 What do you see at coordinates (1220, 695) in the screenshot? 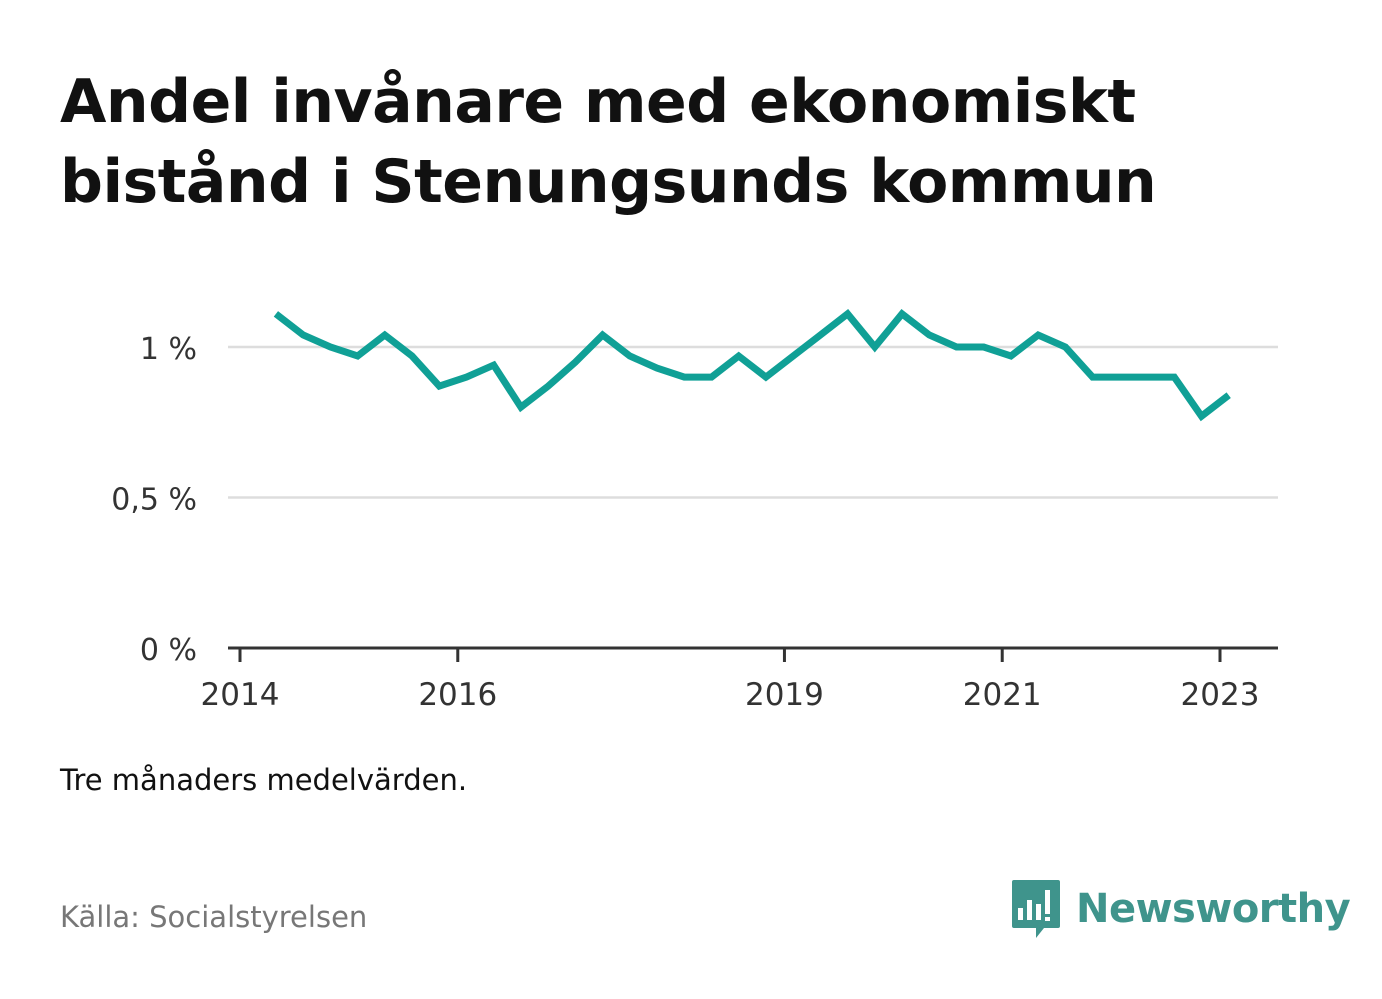
I see `x-tick-label: 2023` at bounding box center [1220, 695].